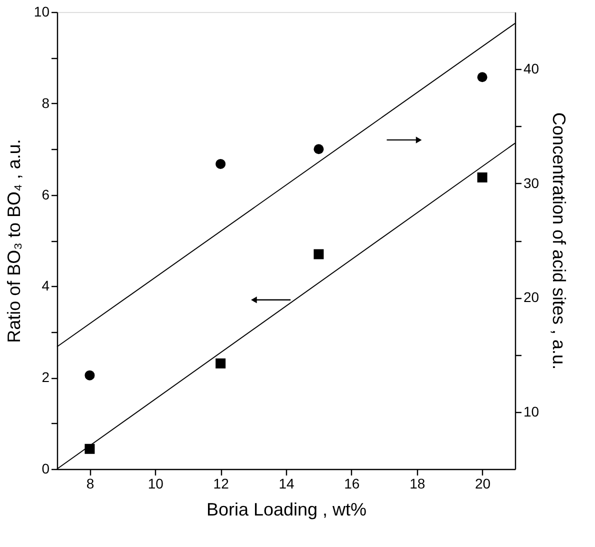  Describe the element at coordinates (90, 484) in the screenshot. I see `x-tick-label: 8` at that location.